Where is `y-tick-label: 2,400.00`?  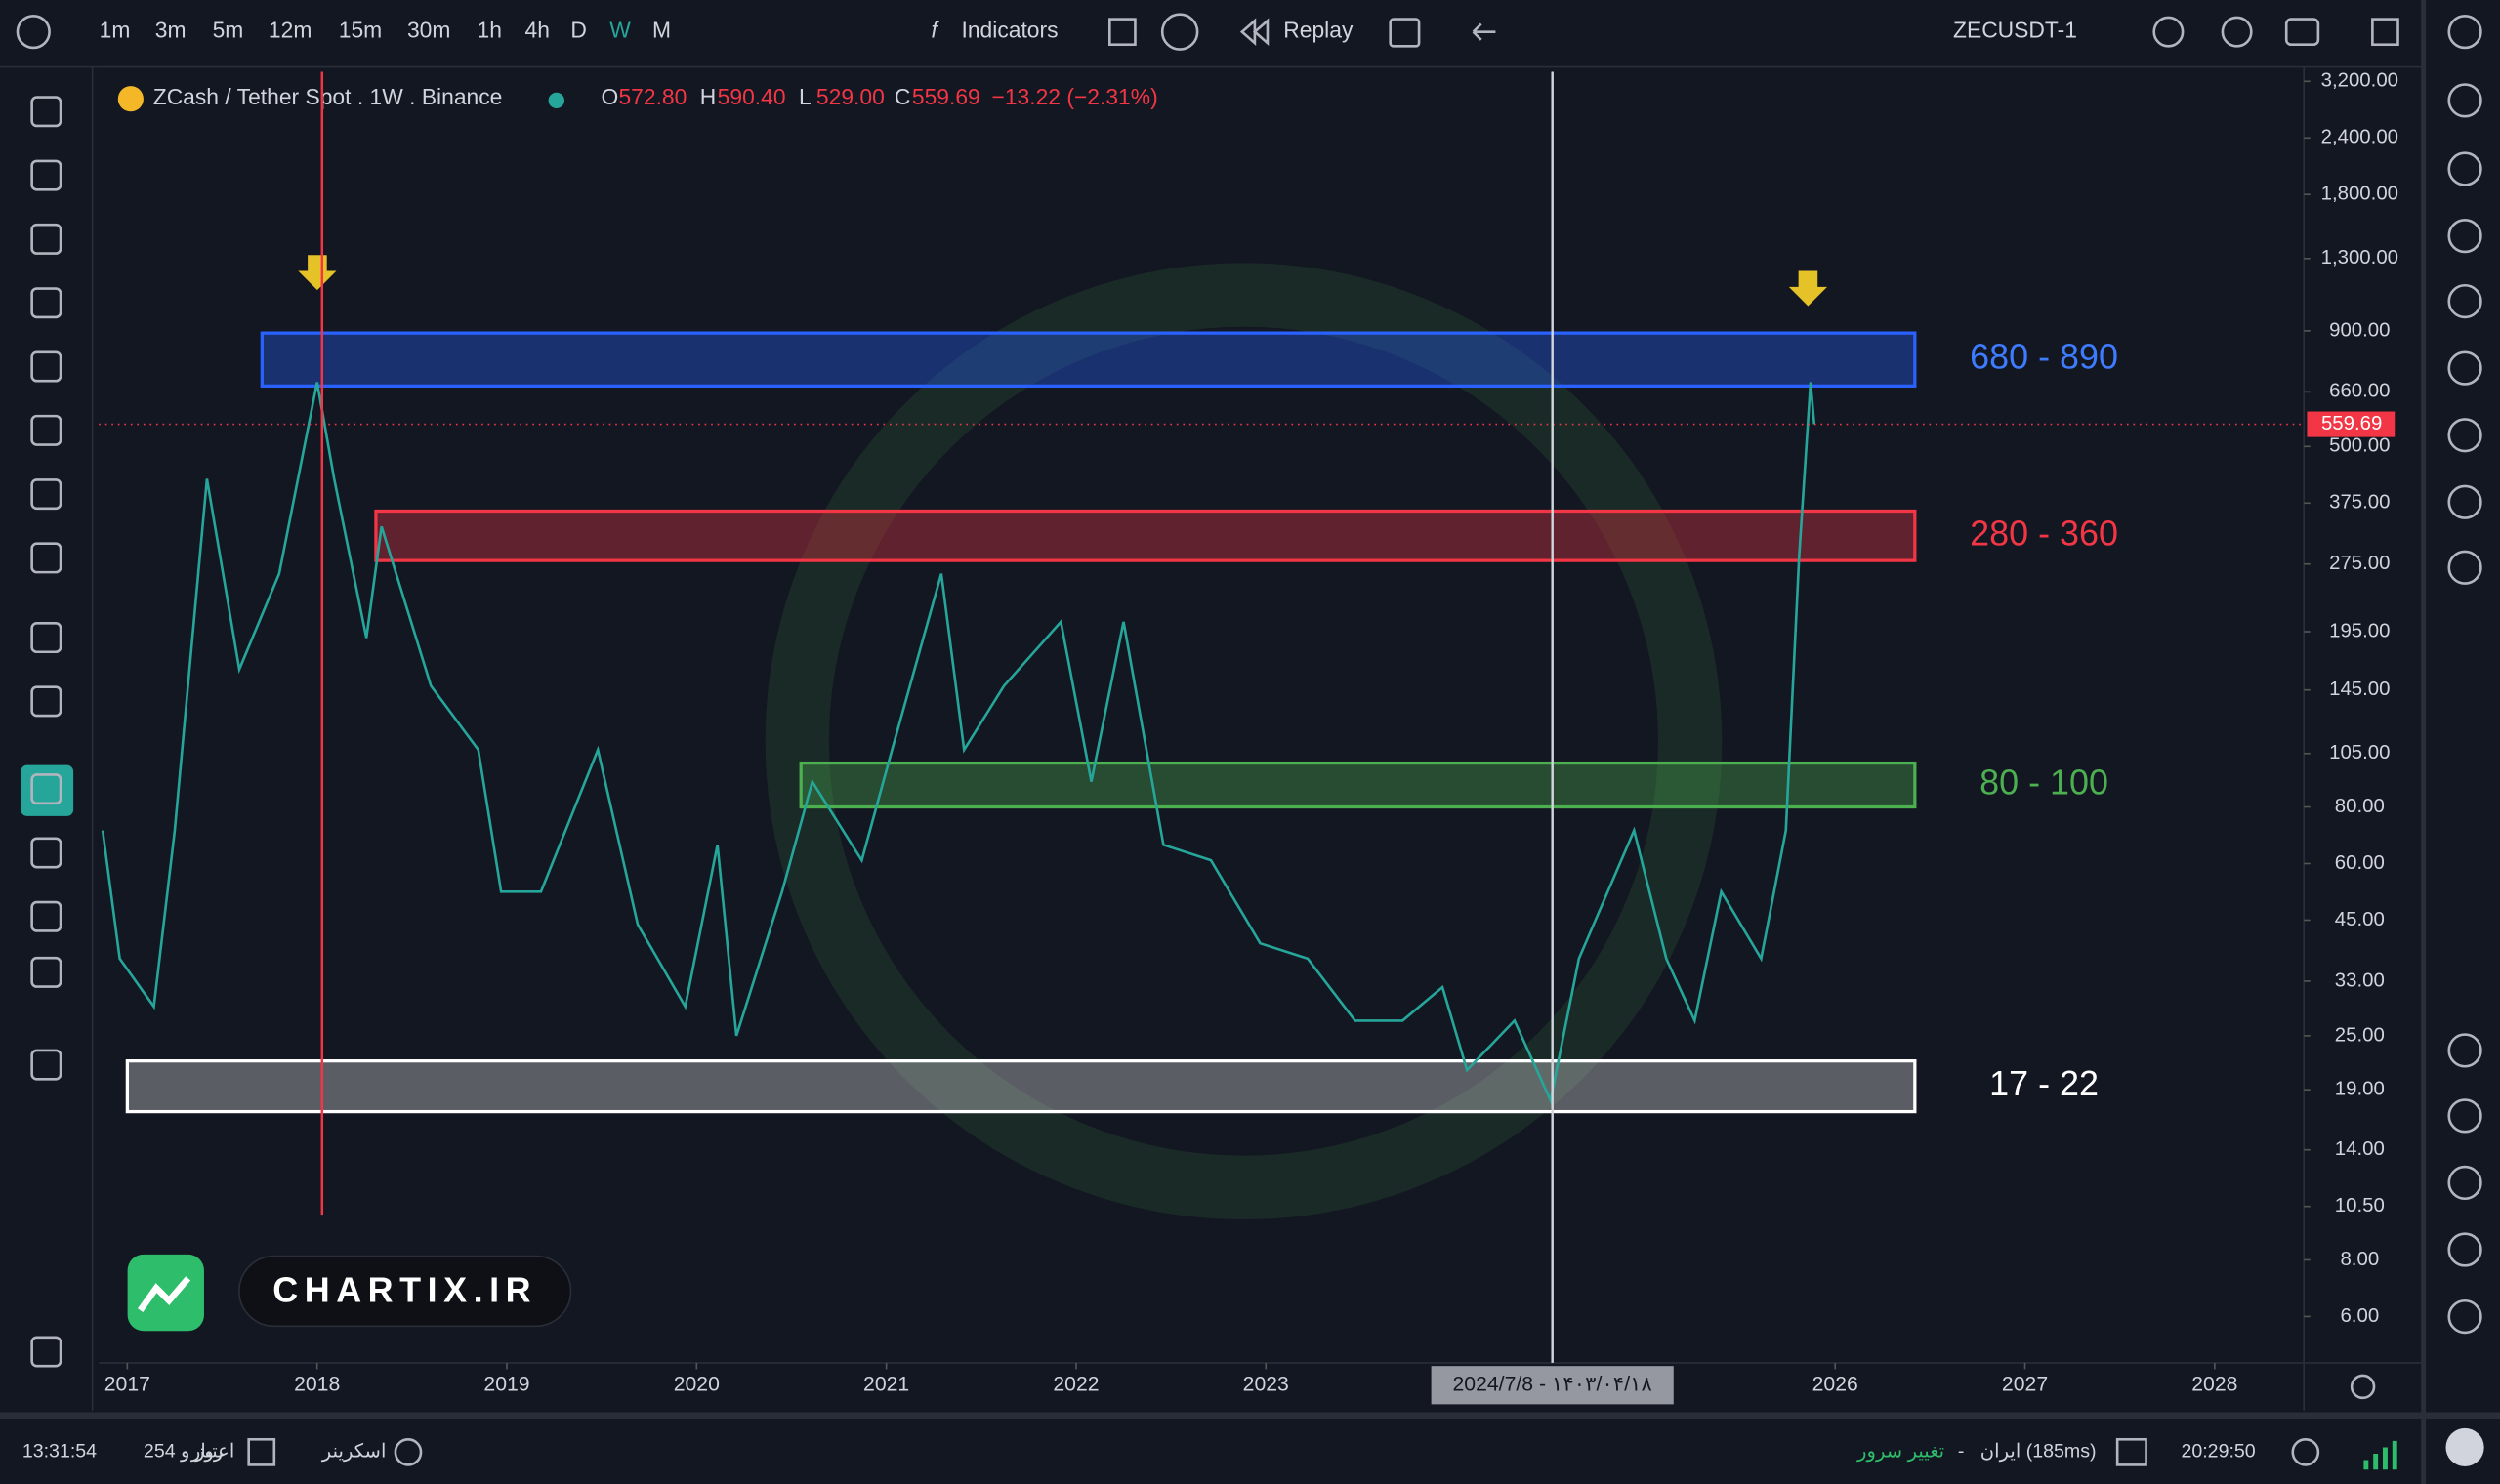
y-tick-label: 2,400.00 is located at coordinates (2359, 138).